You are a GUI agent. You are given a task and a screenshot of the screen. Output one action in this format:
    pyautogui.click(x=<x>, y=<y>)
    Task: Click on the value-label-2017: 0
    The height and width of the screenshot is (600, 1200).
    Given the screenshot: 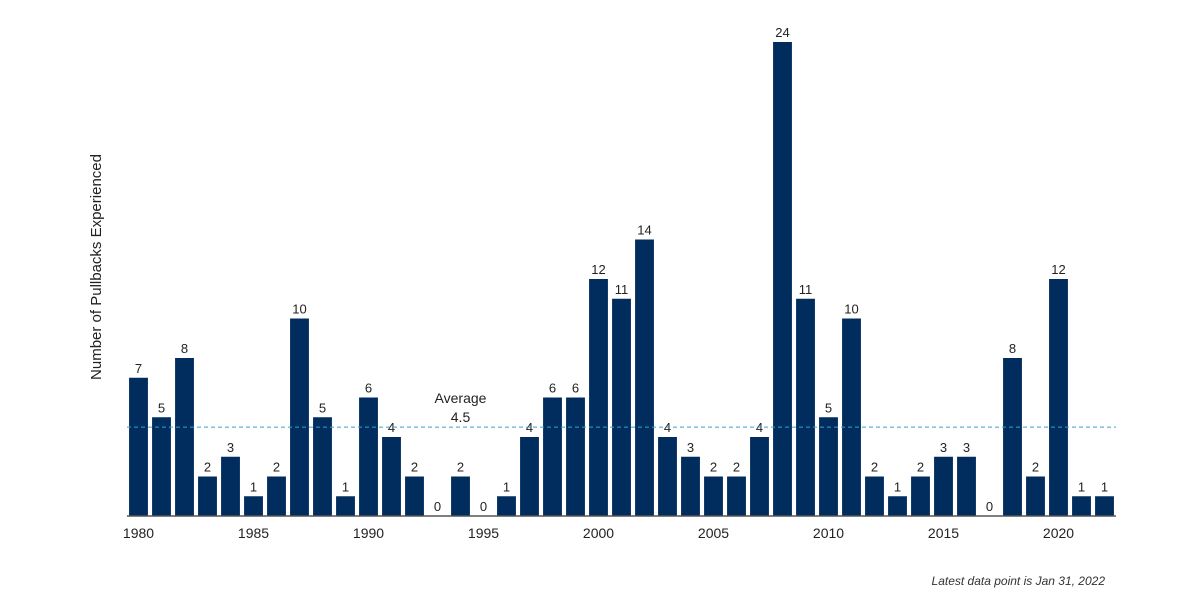 What is the action you would take?
    pyautogui.click(x=989, y=506)
    